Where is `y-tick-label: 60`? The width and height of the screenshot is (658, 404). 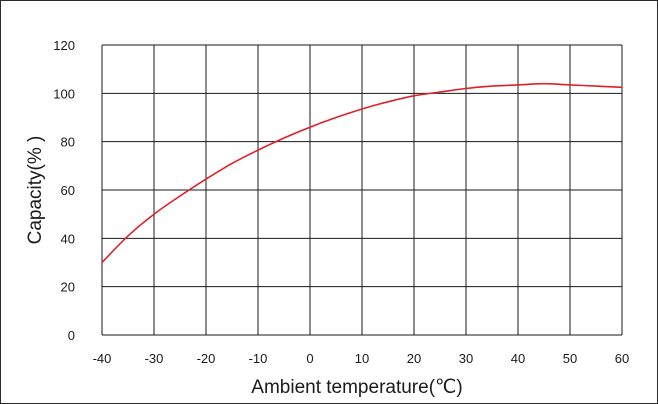 y-tick-label: 60 is located at coordinates (68, 190).